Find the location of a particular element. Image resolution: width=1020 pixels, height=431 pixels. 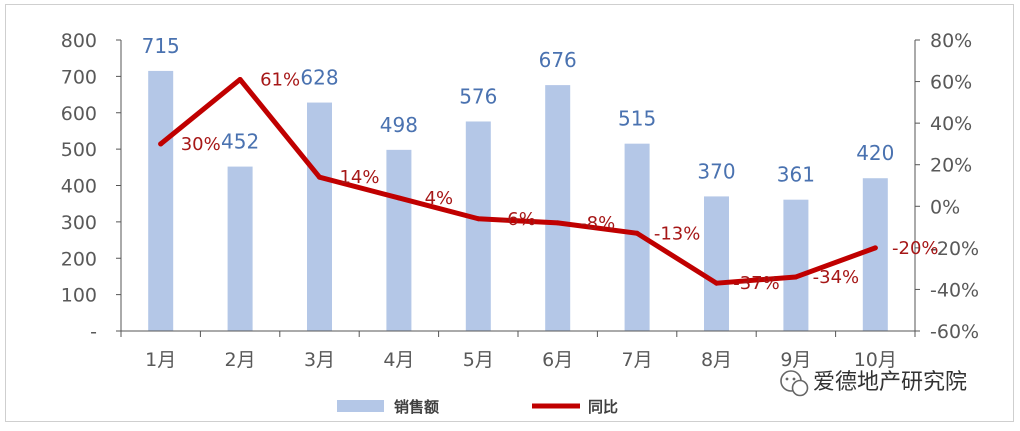

x-tick-label: 8月 is located at coordinates (716, 360).